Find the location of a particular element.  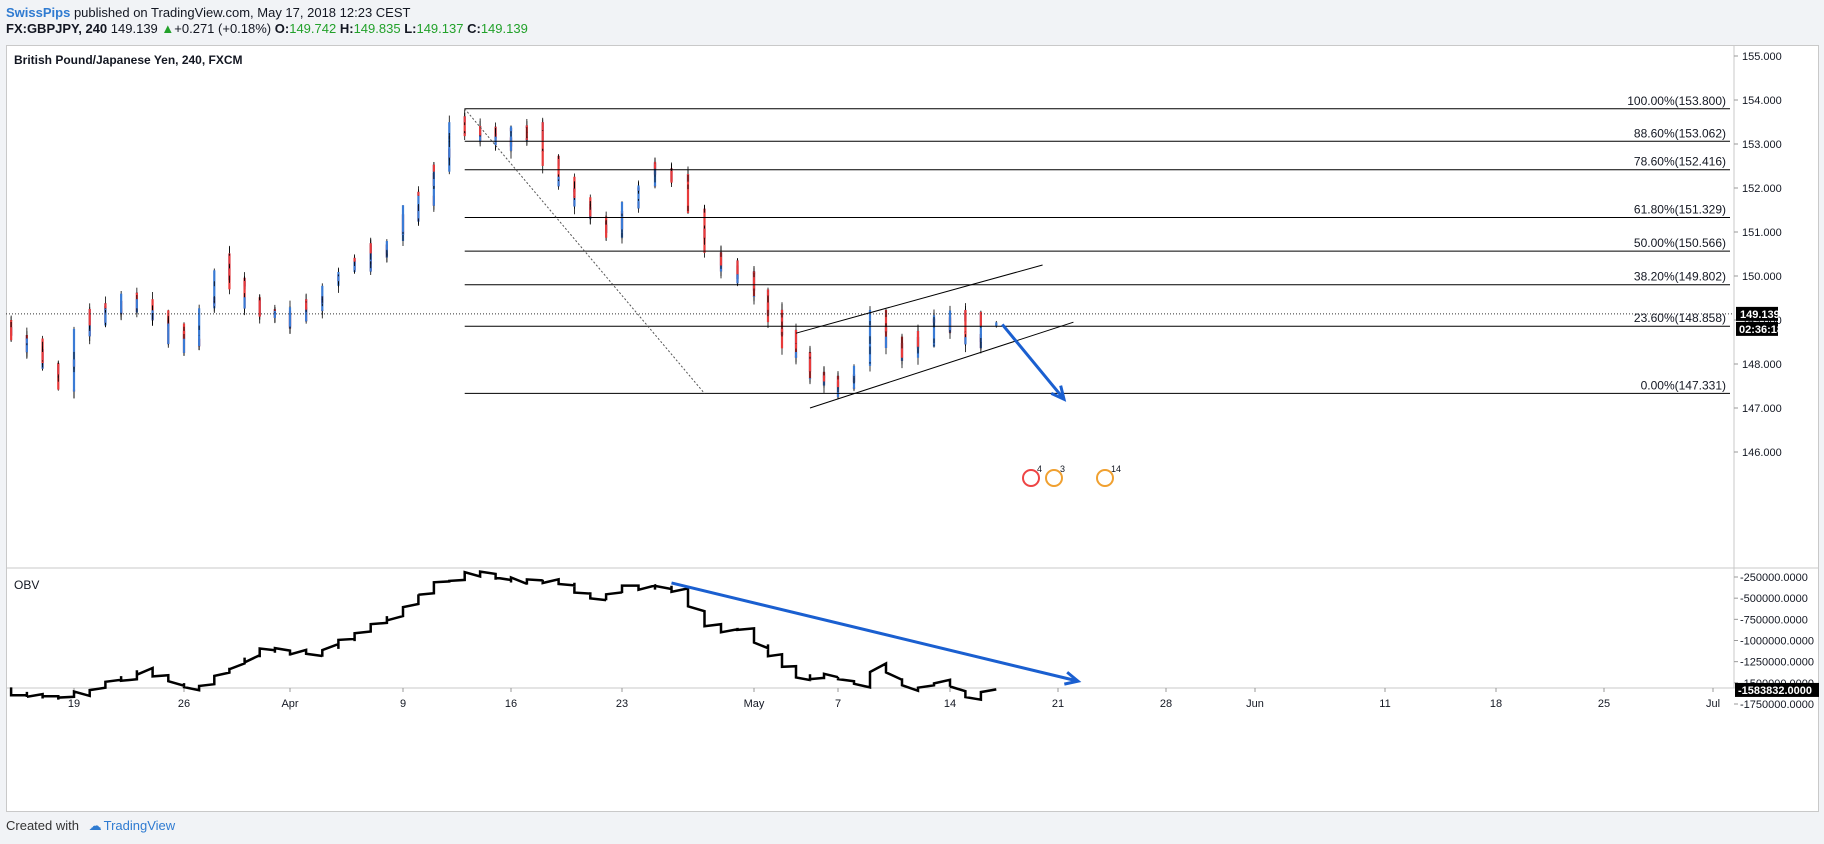

fib-level-label: 38.20%(149.802) is located at coordinates (1680, 277).